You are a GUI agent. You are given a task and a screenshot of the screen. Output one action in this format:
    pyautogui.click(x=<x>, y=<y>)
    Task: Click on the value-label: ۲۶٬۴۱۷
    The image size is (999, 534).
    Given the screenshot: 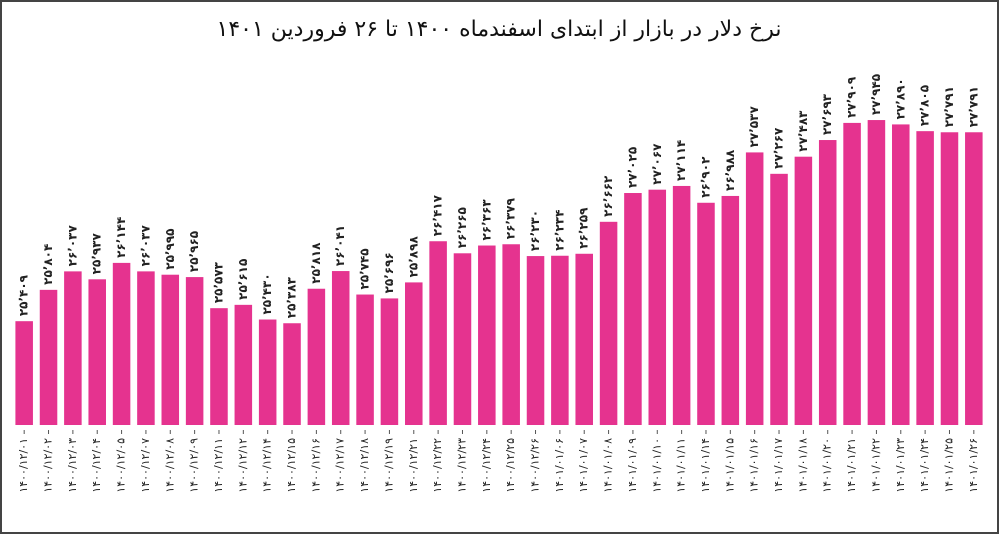 What is the action you would take?
    pyautogui.click(x=438, y=215)
    